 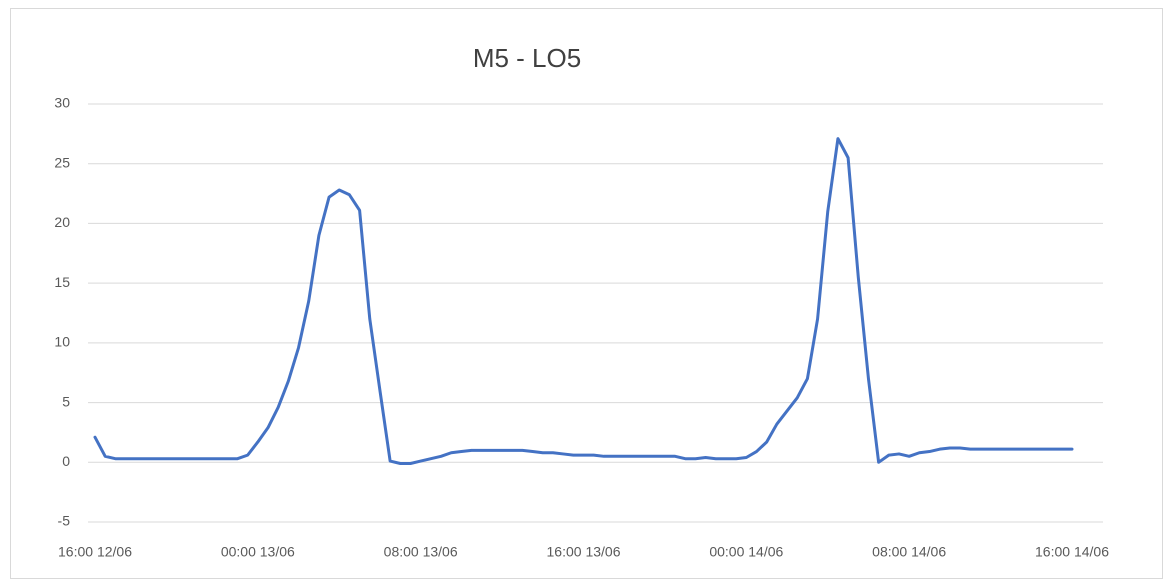 What do you see at coordinates (95, 552) in the screenshot?
I see `x-tick-label: 16:00 12/06` at bounding box center [95, 552].